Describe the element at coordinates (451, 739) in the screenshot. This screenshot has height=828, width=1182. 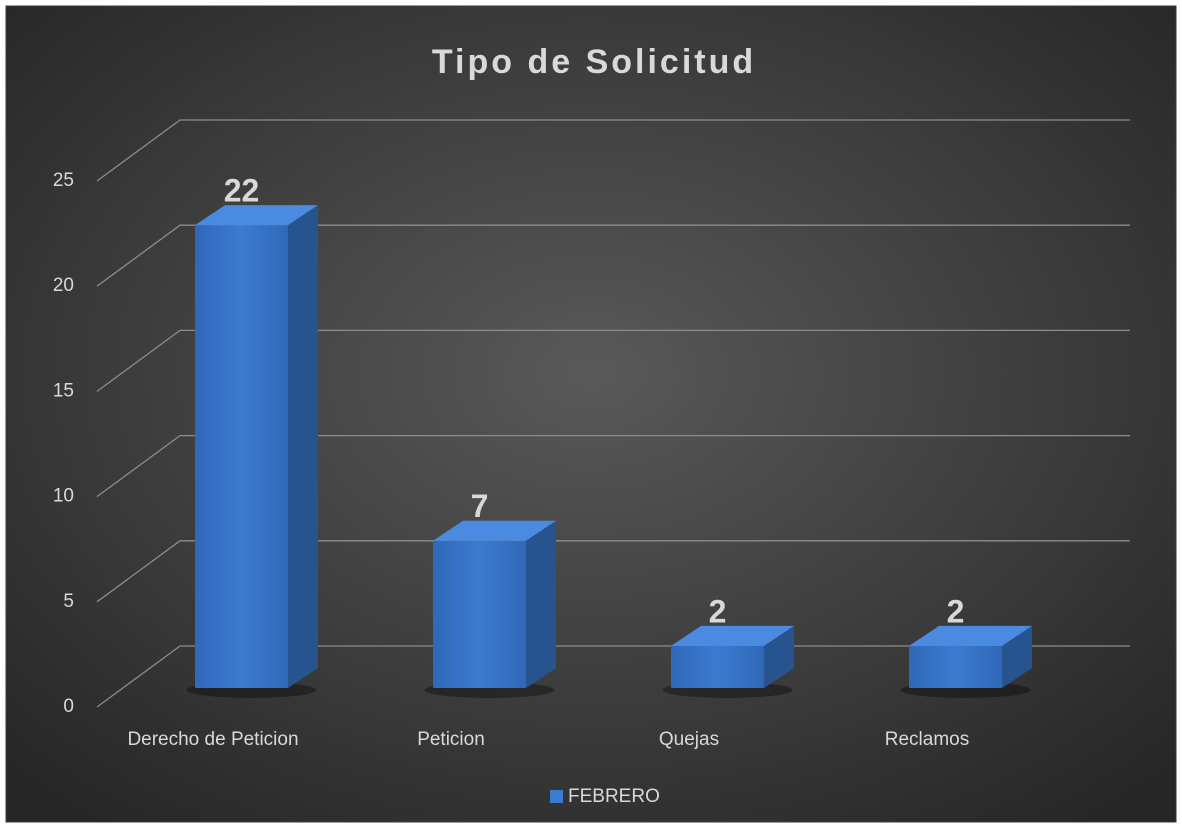
I see `x-tick-label: Peticion` at that location.